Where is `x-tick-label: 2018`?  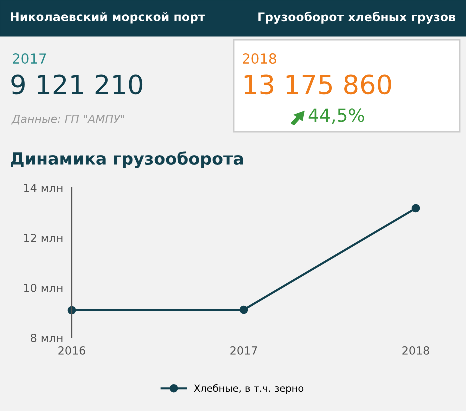 x-tick-label: 2018 is located at coordinates (416, 350).